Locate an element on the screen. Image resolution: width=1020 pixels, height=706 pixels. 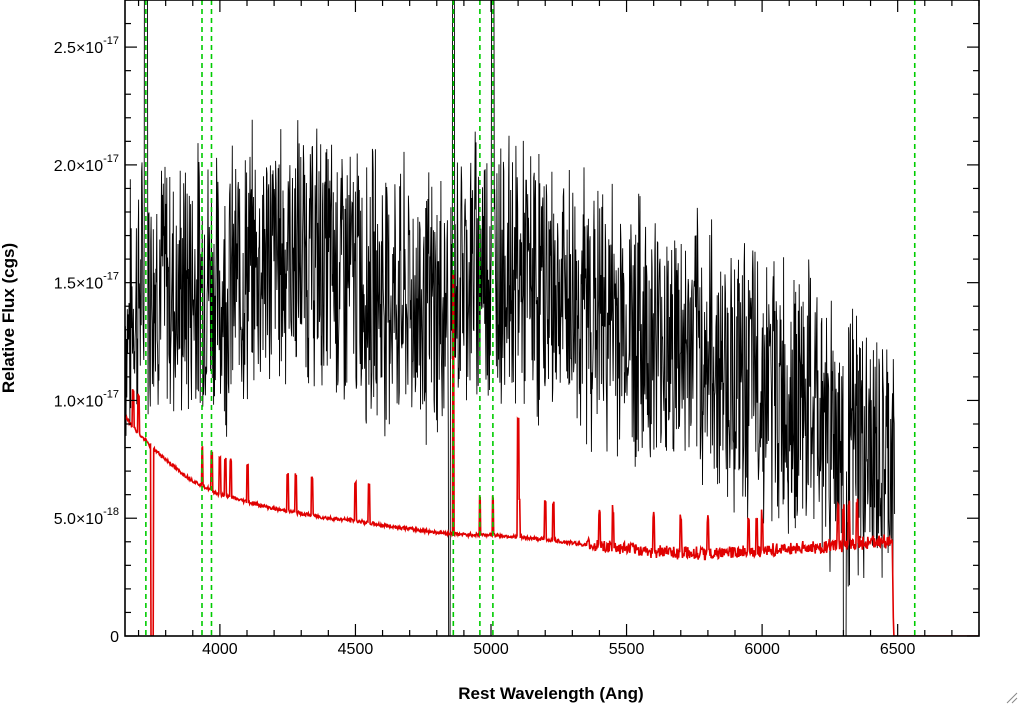
y-tick-label: 1.0×10⁻¹⁷ is located at coordinates (86, 399).